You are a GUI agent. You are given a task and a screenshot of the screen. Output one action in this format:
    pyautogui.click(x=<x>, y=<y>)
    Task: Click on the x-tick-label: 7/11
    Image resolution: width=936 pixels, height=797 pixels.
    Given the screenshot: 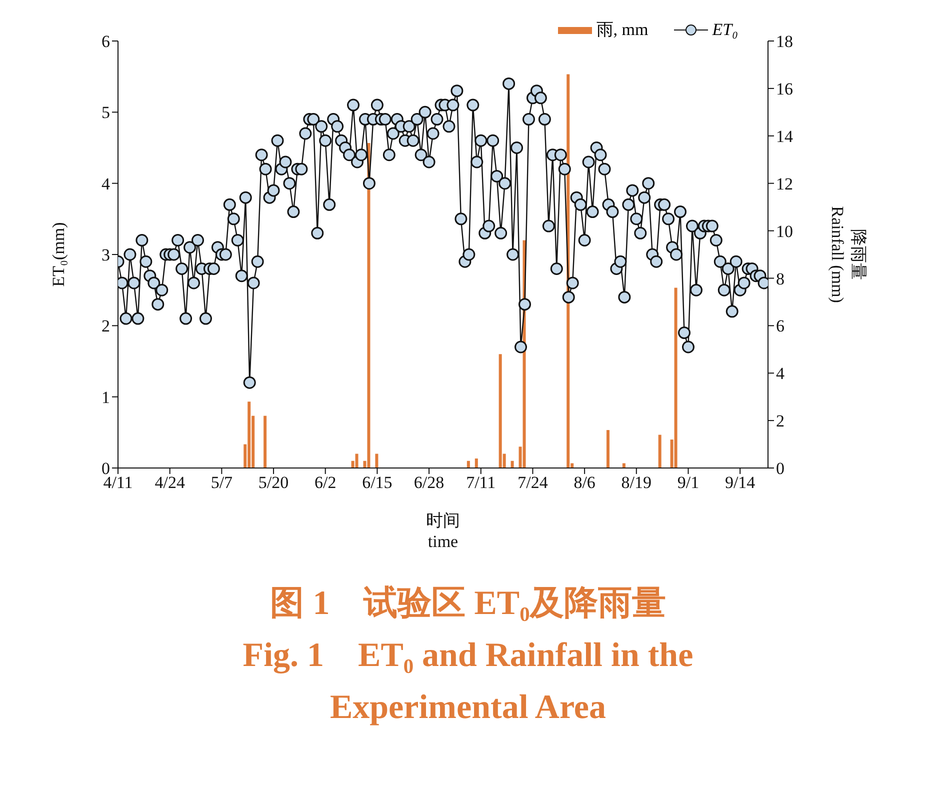 What is the action you would take?
    pyautogui.click(x=481, y=482)
    